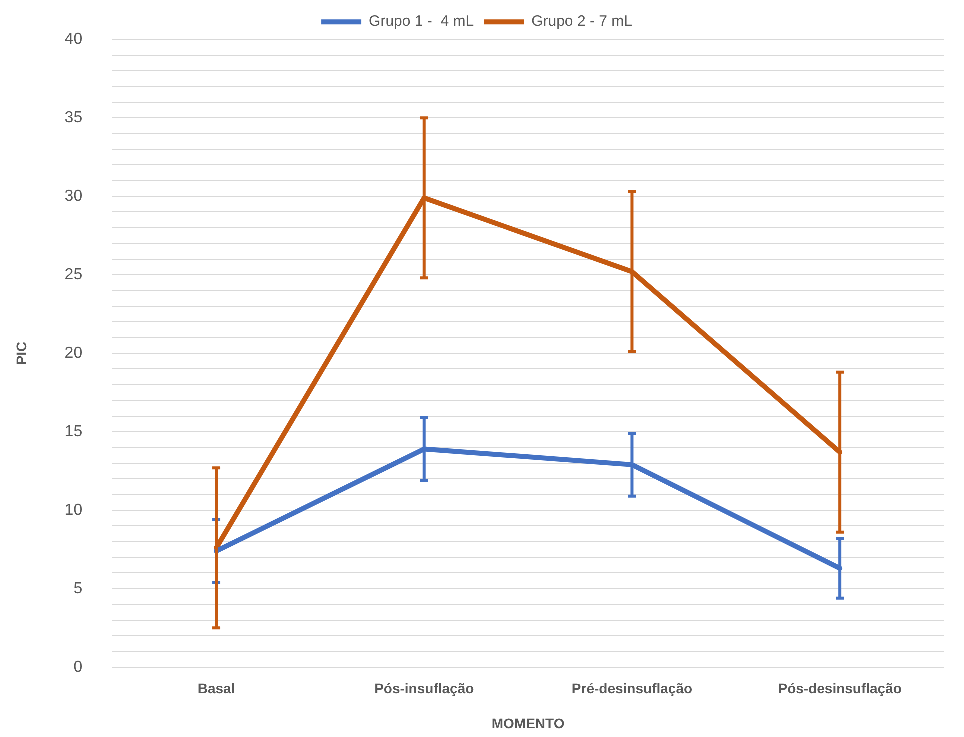 The width and height of the screenshot is (964, 737). I want to click on y-tick-label: 40, so click(73, 39).